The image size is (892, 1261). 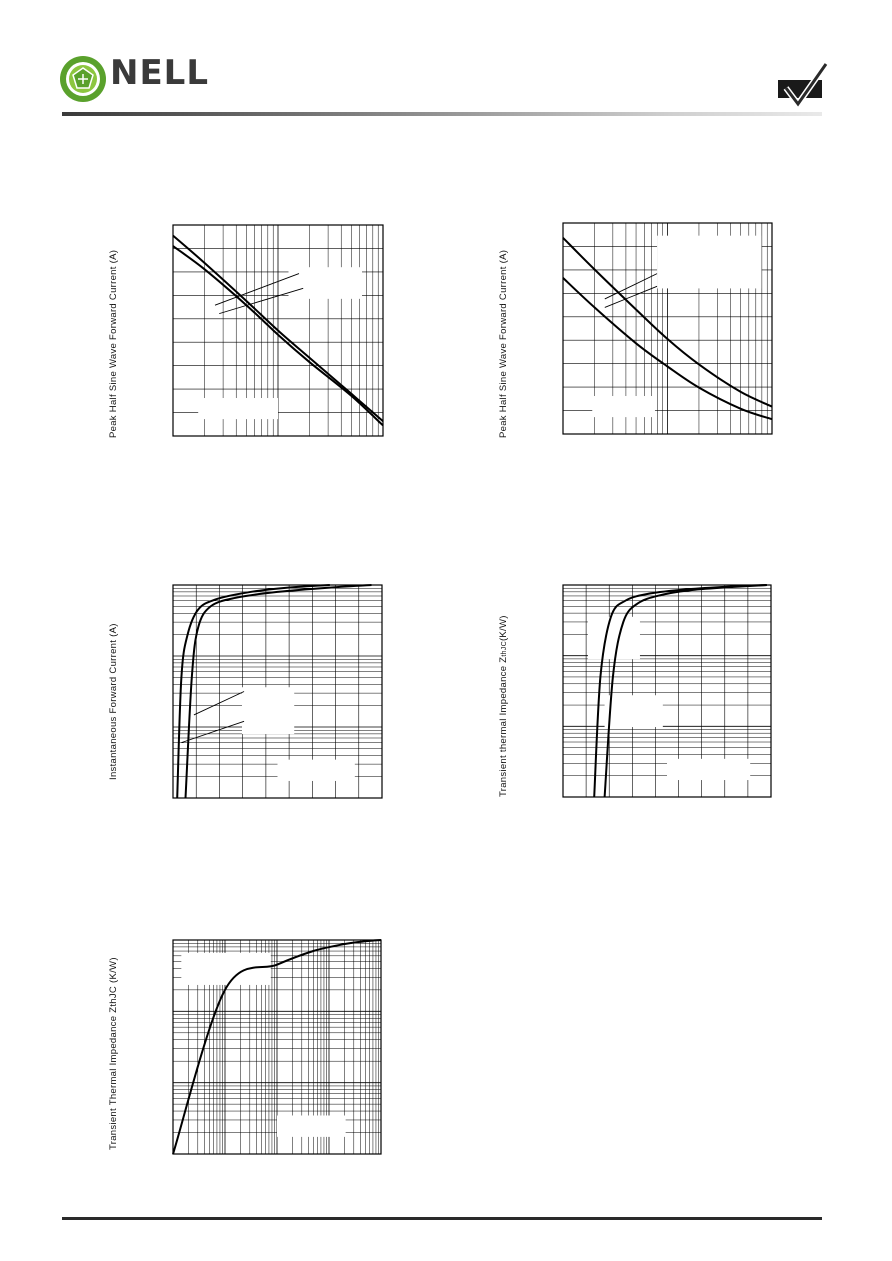 I want to click on header-rule, so click(x=442, y=114).